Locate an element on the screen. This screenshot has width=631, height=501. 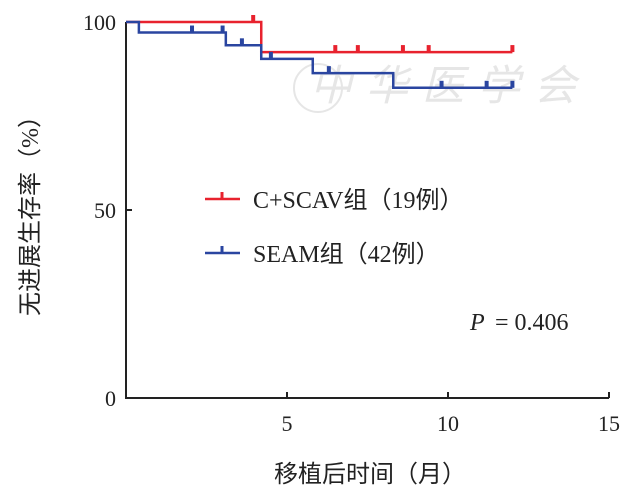
x-tick-label: 10 is located at coordinates (448, 423).